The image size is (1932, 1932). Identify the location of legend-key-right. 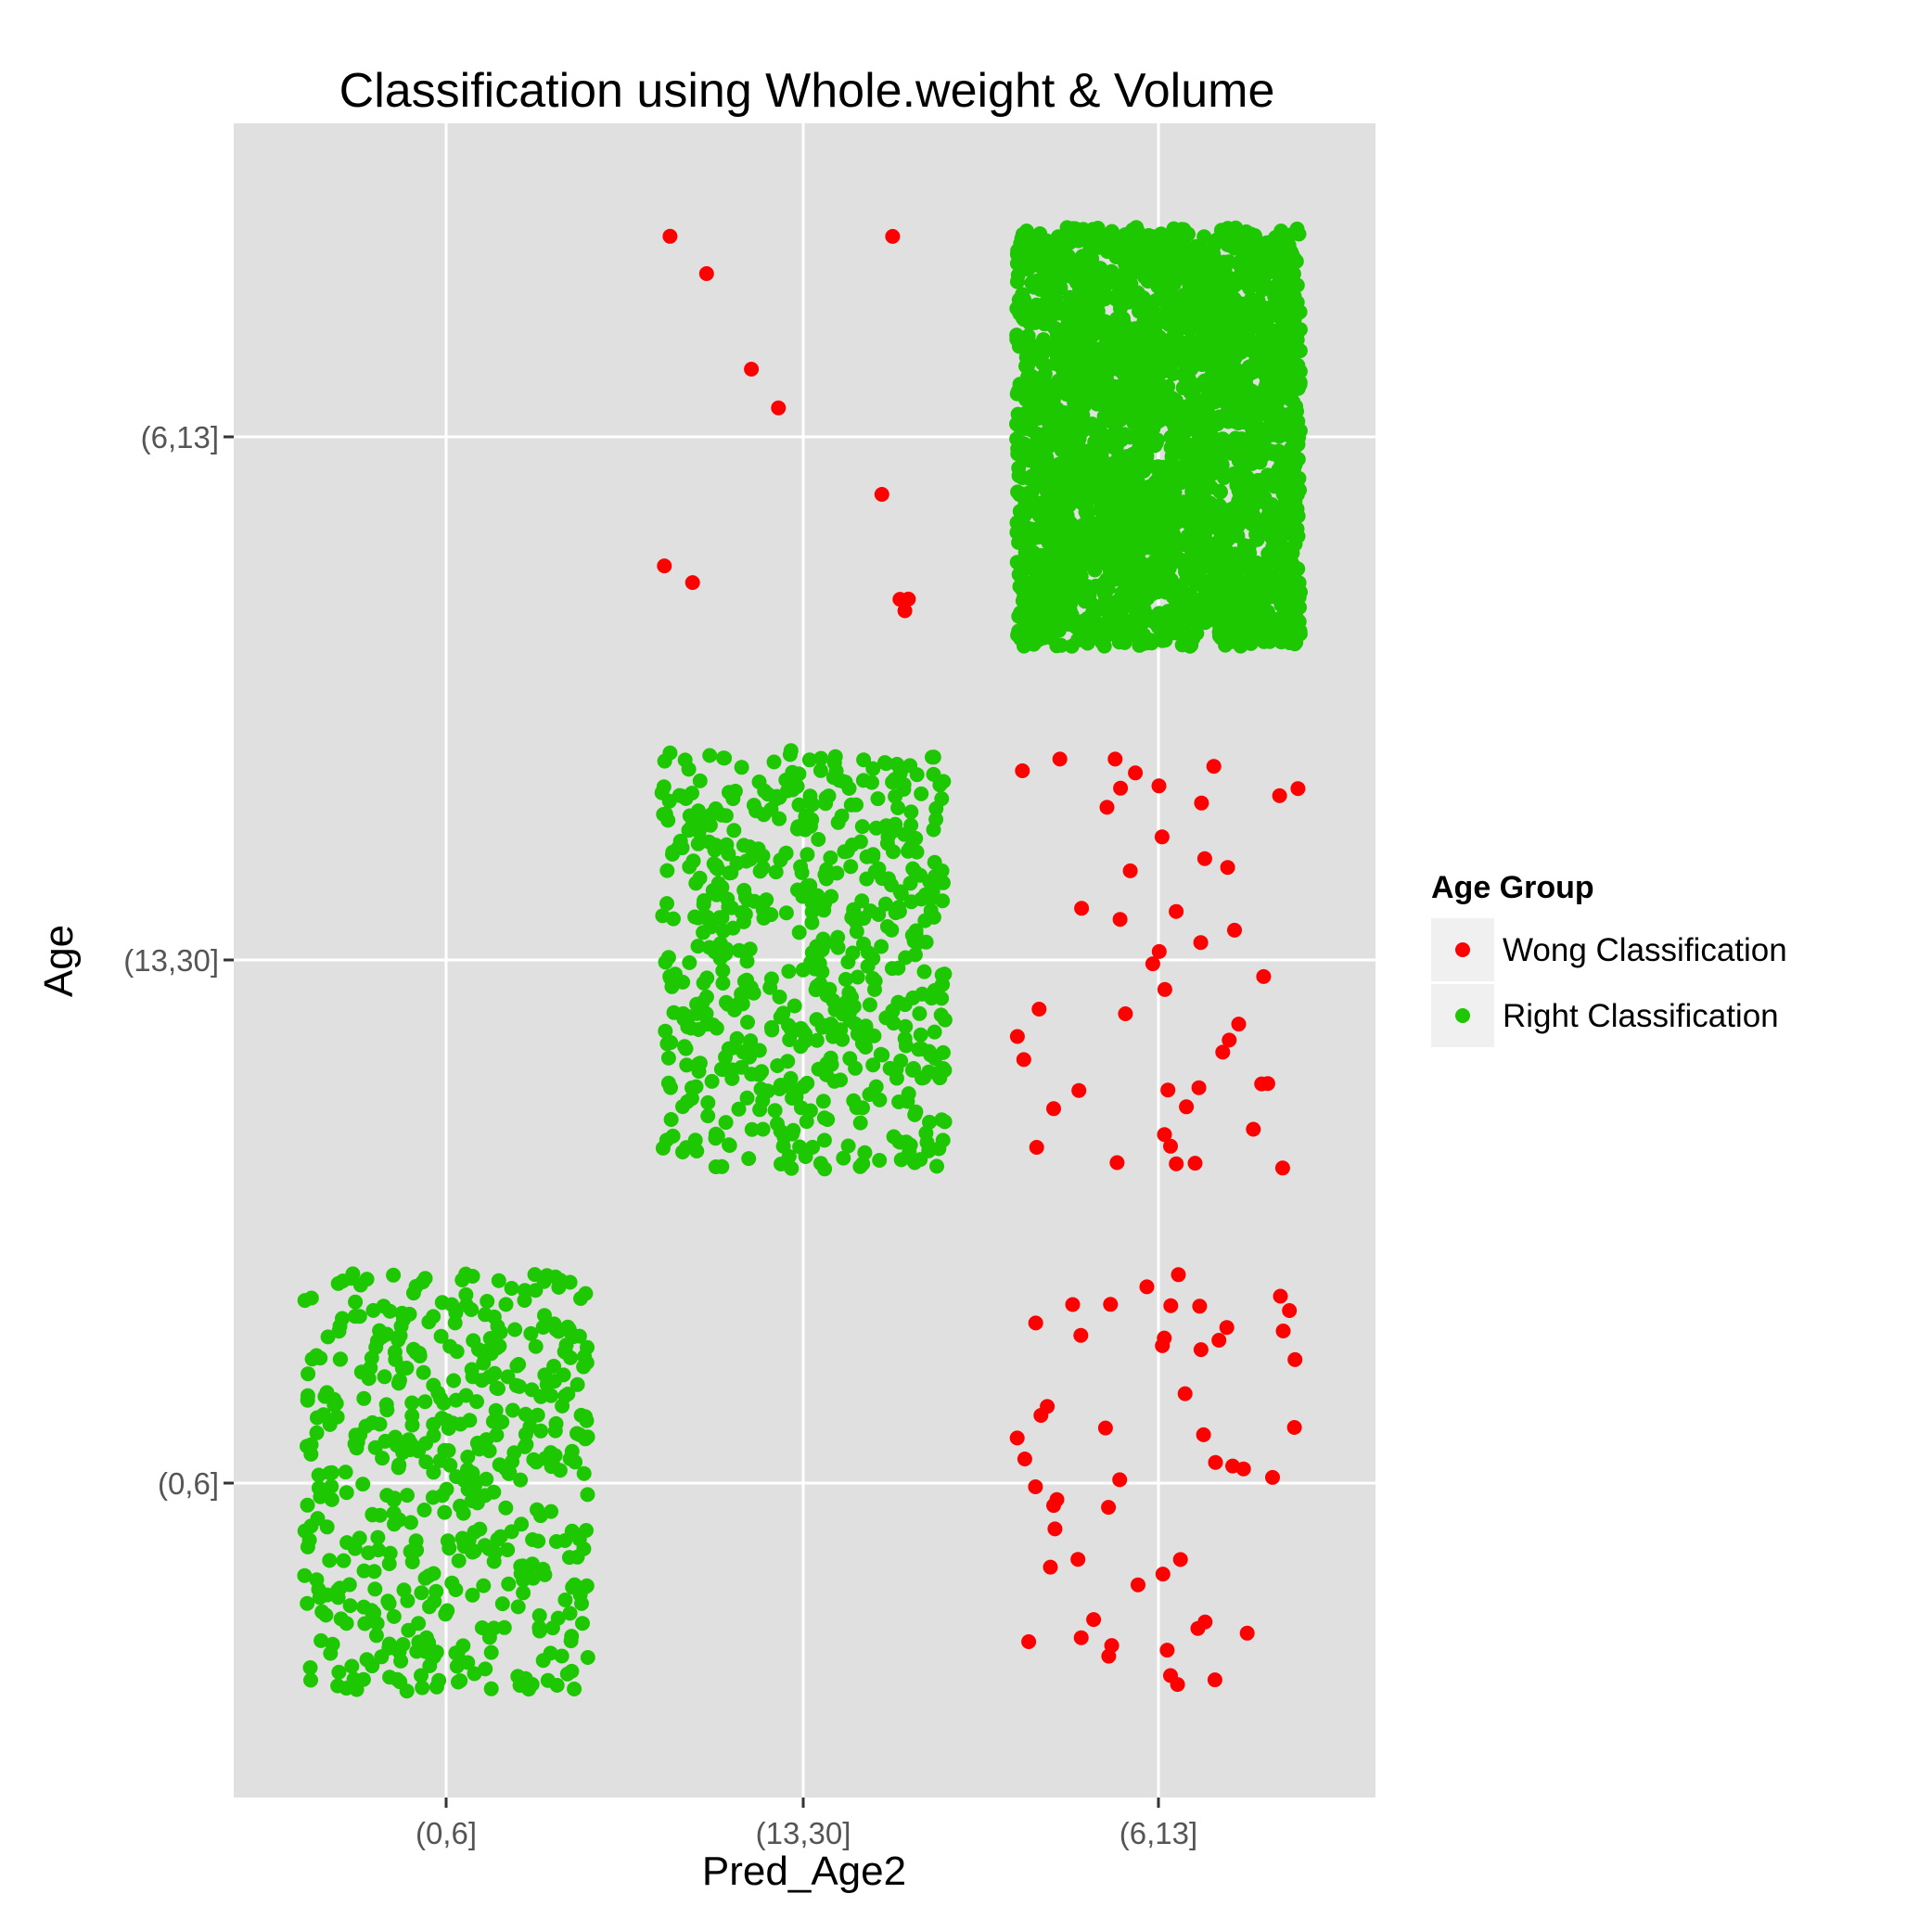
(1462, 1015).